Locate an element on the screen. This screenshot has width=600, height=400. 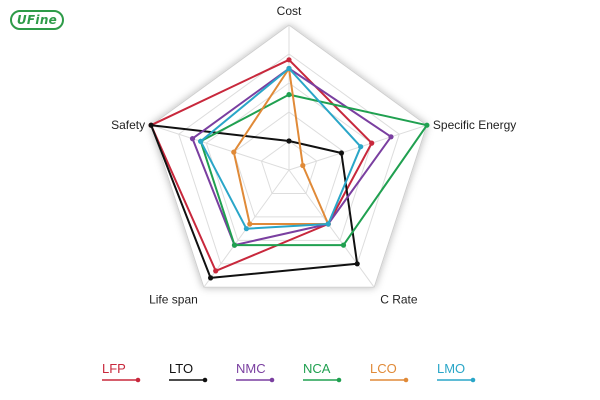
legend-item-lfp: LFP is located at coordinates (121, 372).